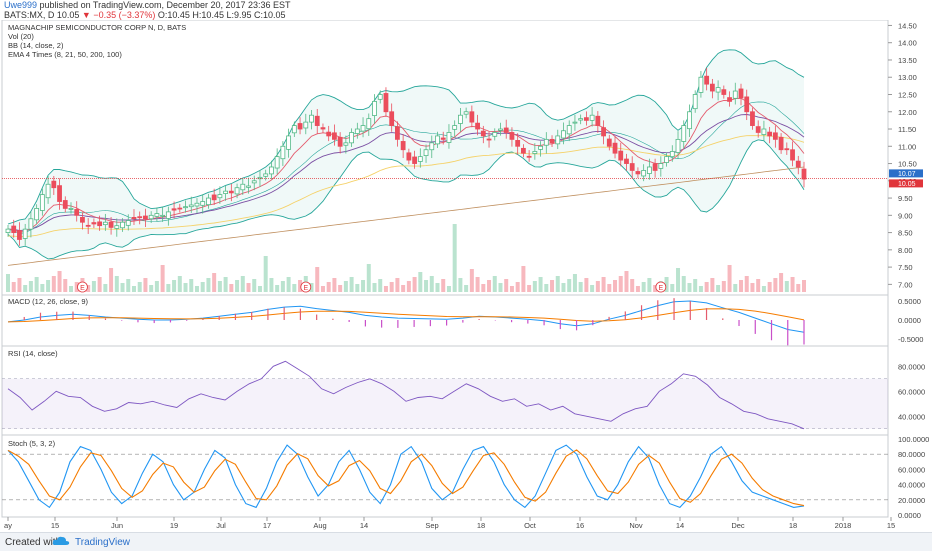  What do you see at coordinates (32, 443) in the screenshot?
I see `stoch-legend: Stoch (5, 3, 2)` at bounding box center [32, 443].